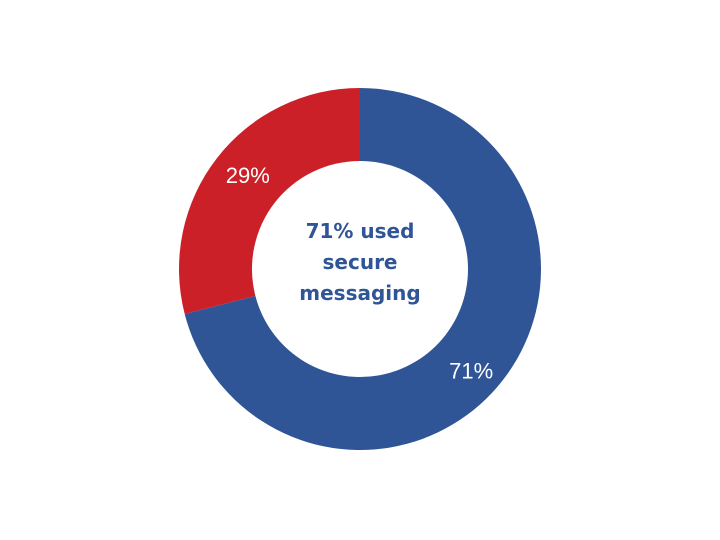  What do you see at coordinates (360, 231) in the screenshot?
I see `center-label-line-1: 71% used` at bounding box center [360, 231].